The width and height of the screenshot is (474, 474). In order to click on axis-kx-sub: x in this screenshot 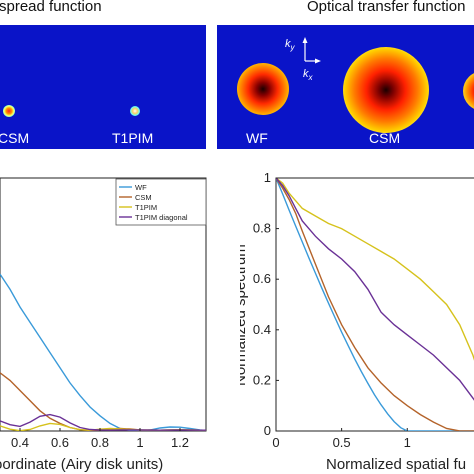, I will do `click(311, 77)`.